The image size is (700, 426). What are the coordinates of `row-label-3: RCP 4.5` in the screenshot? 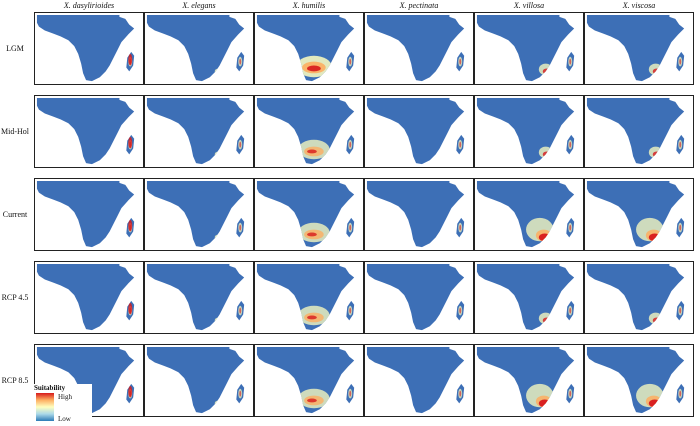 It's located at (15, 297).